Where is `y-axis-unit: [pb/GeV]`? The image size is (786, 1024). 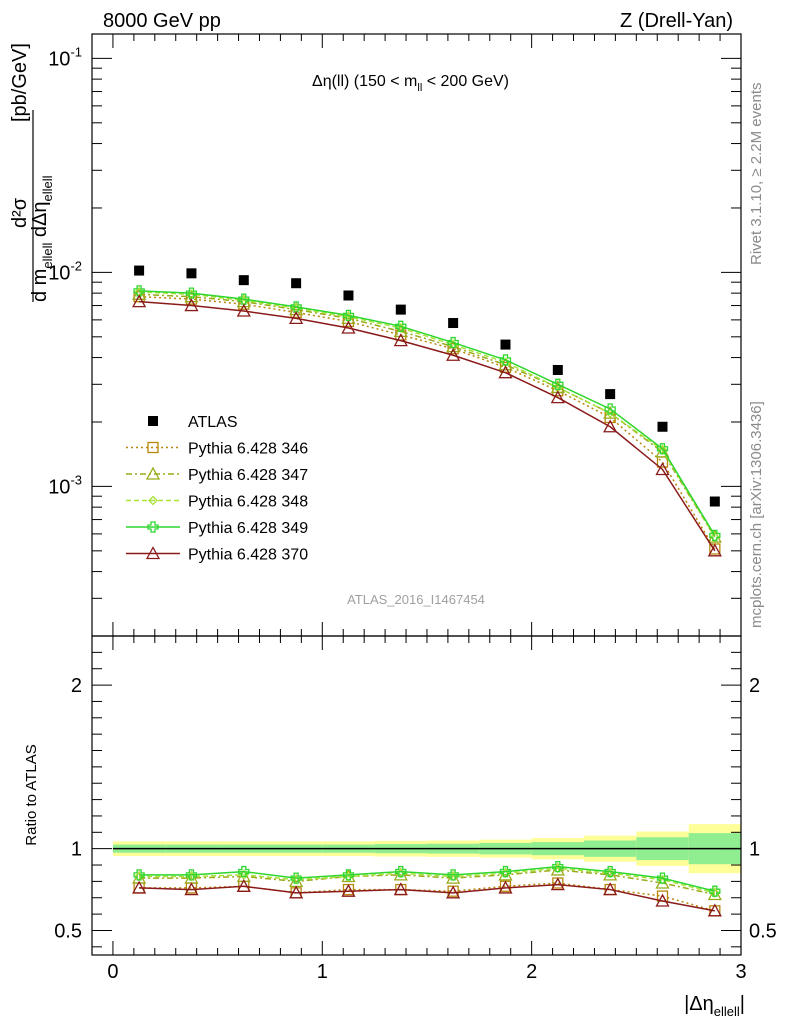 y-axis-unit: [pb/GeV] is located at coordinates (20, 82).